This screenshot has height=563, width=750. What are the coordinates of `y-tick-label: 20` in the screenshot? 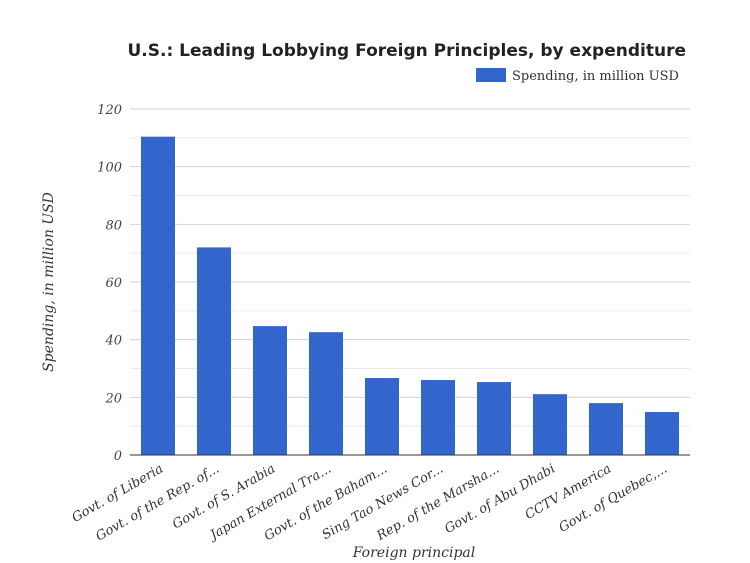 It's located at (113, 398).